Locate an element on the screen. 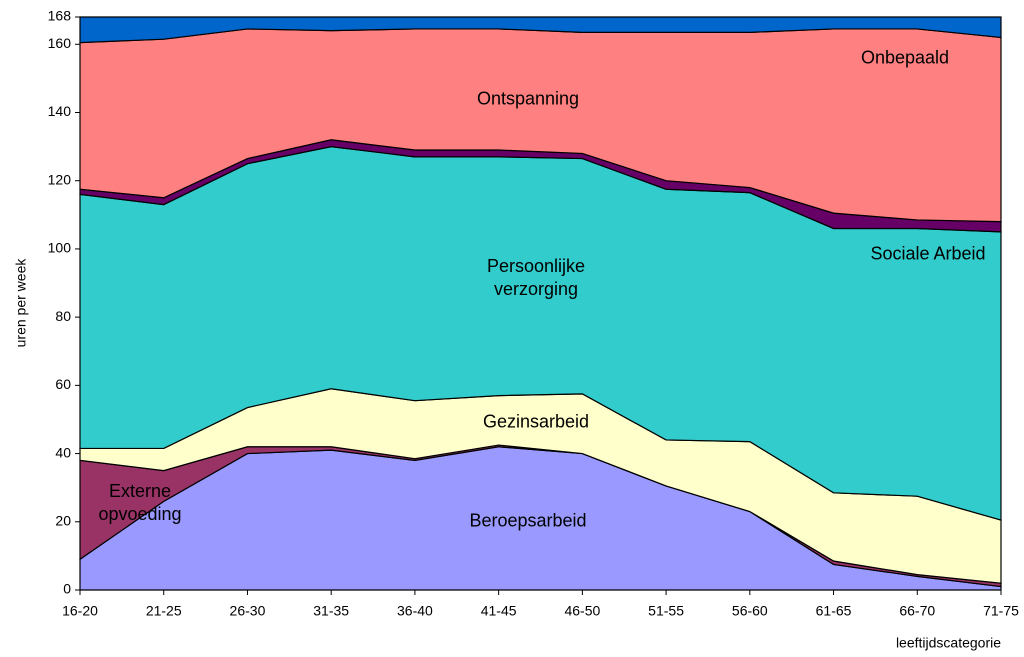 The image size is (1024, 657). series-label: Gezinsarbeid is located at coordinates (536, 421).